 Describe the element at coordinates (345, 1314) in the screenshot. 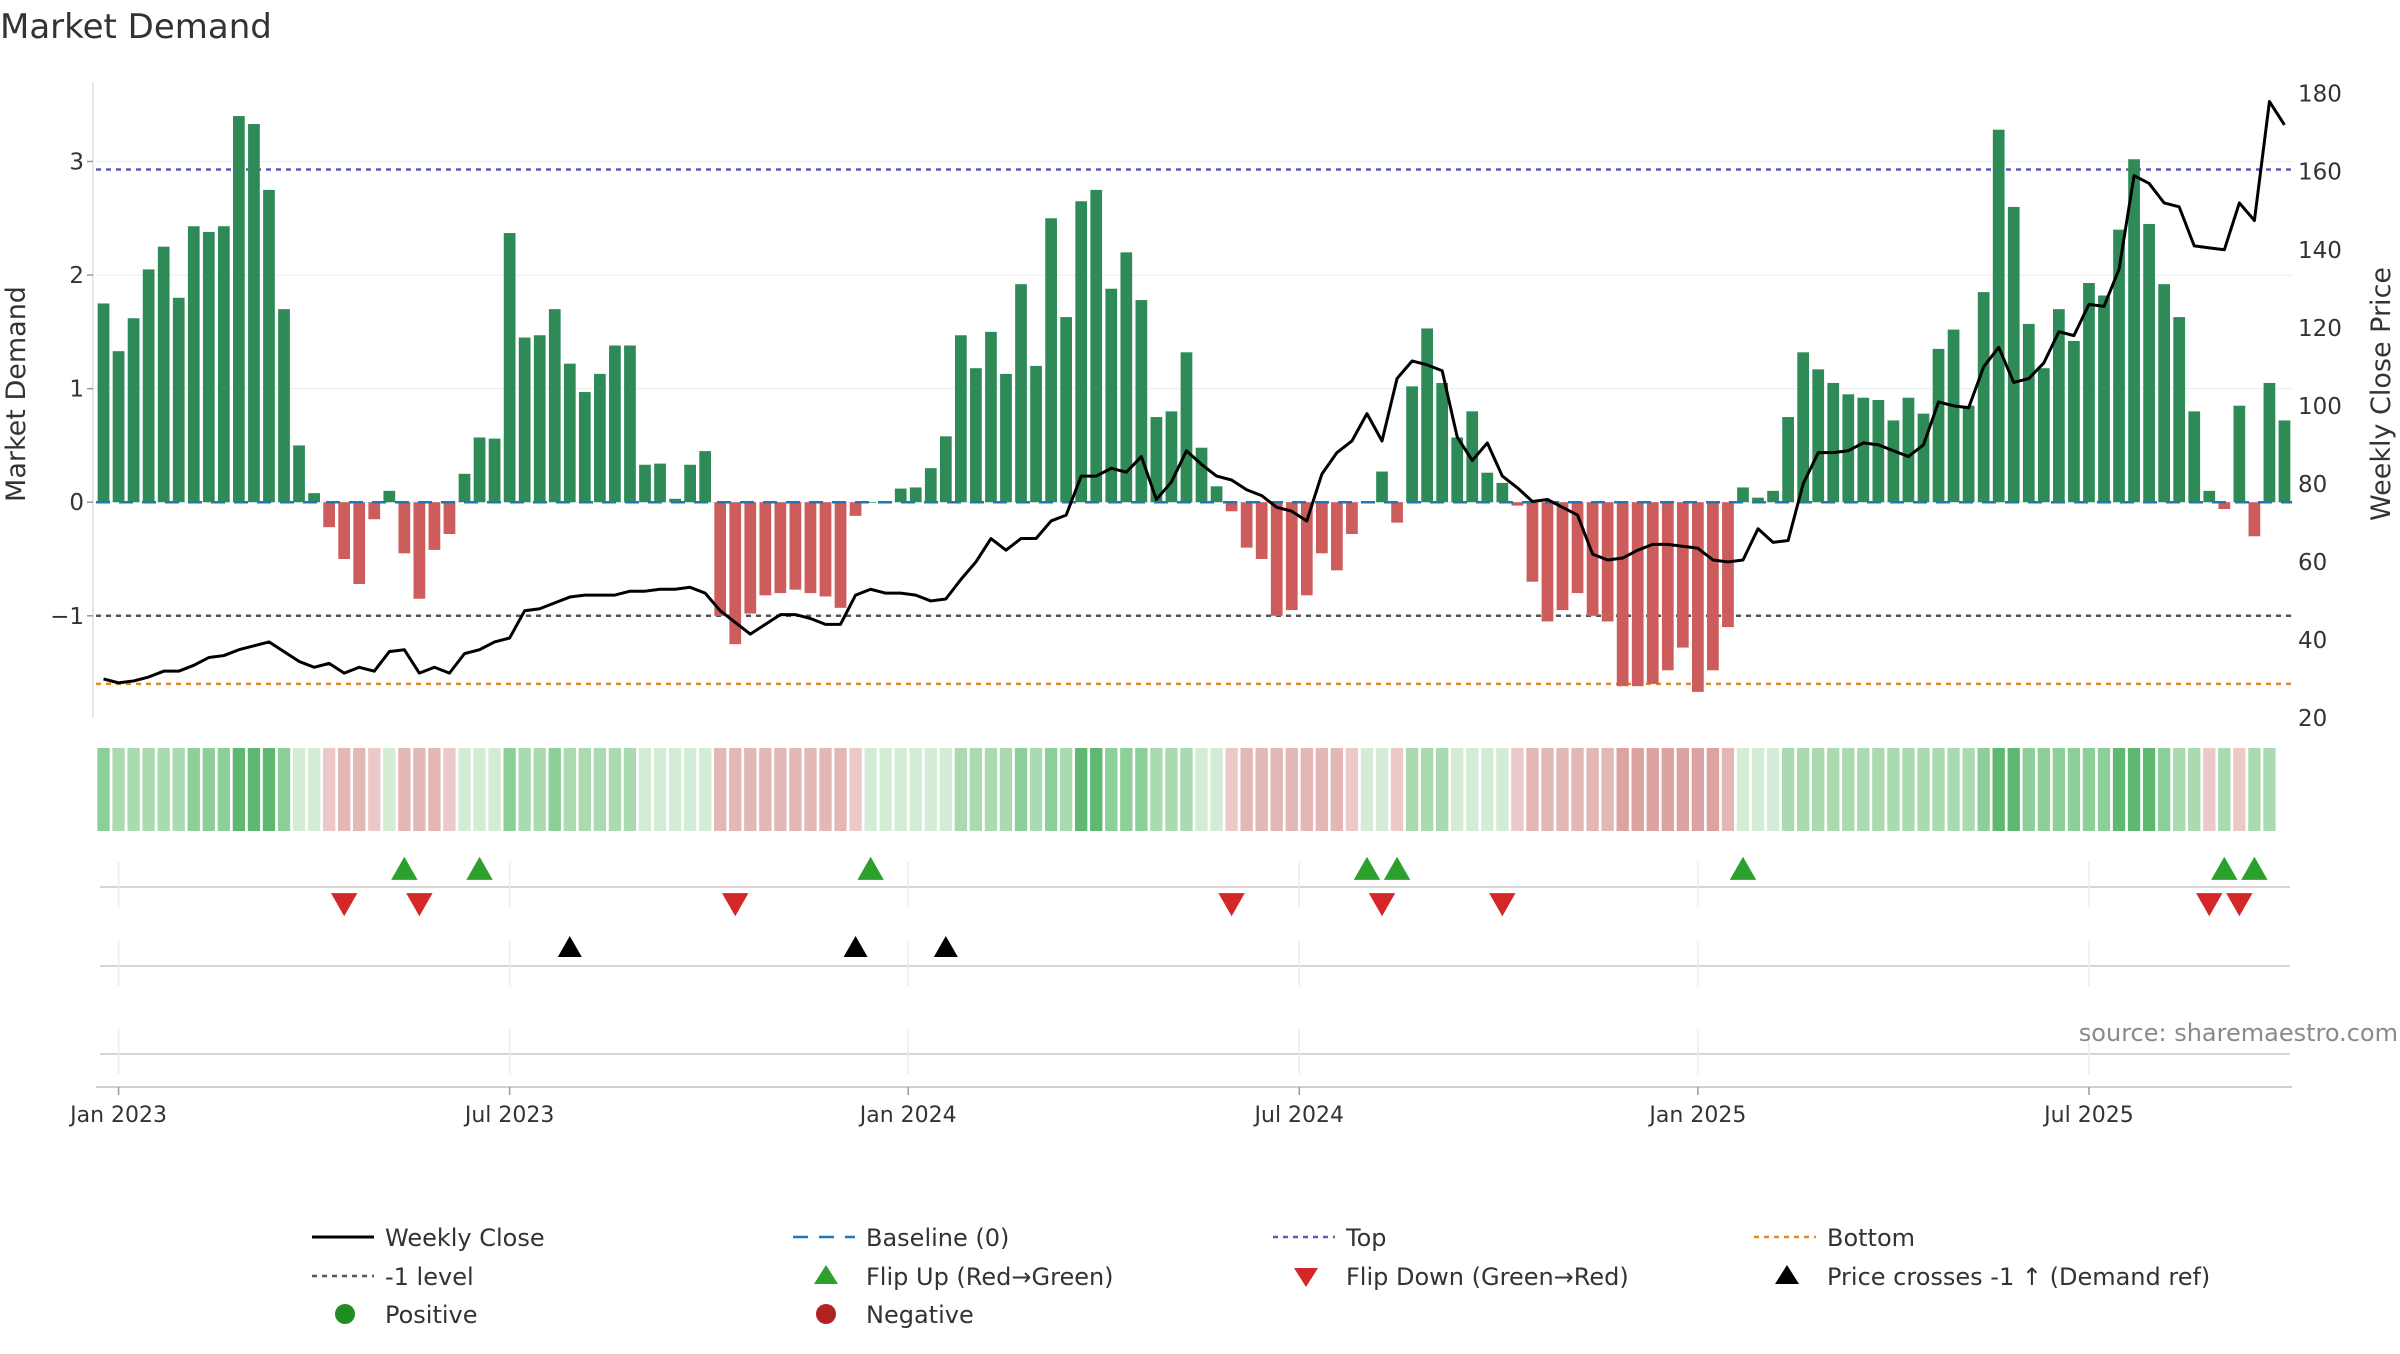

I see `legend-positive-swatch` at that location.